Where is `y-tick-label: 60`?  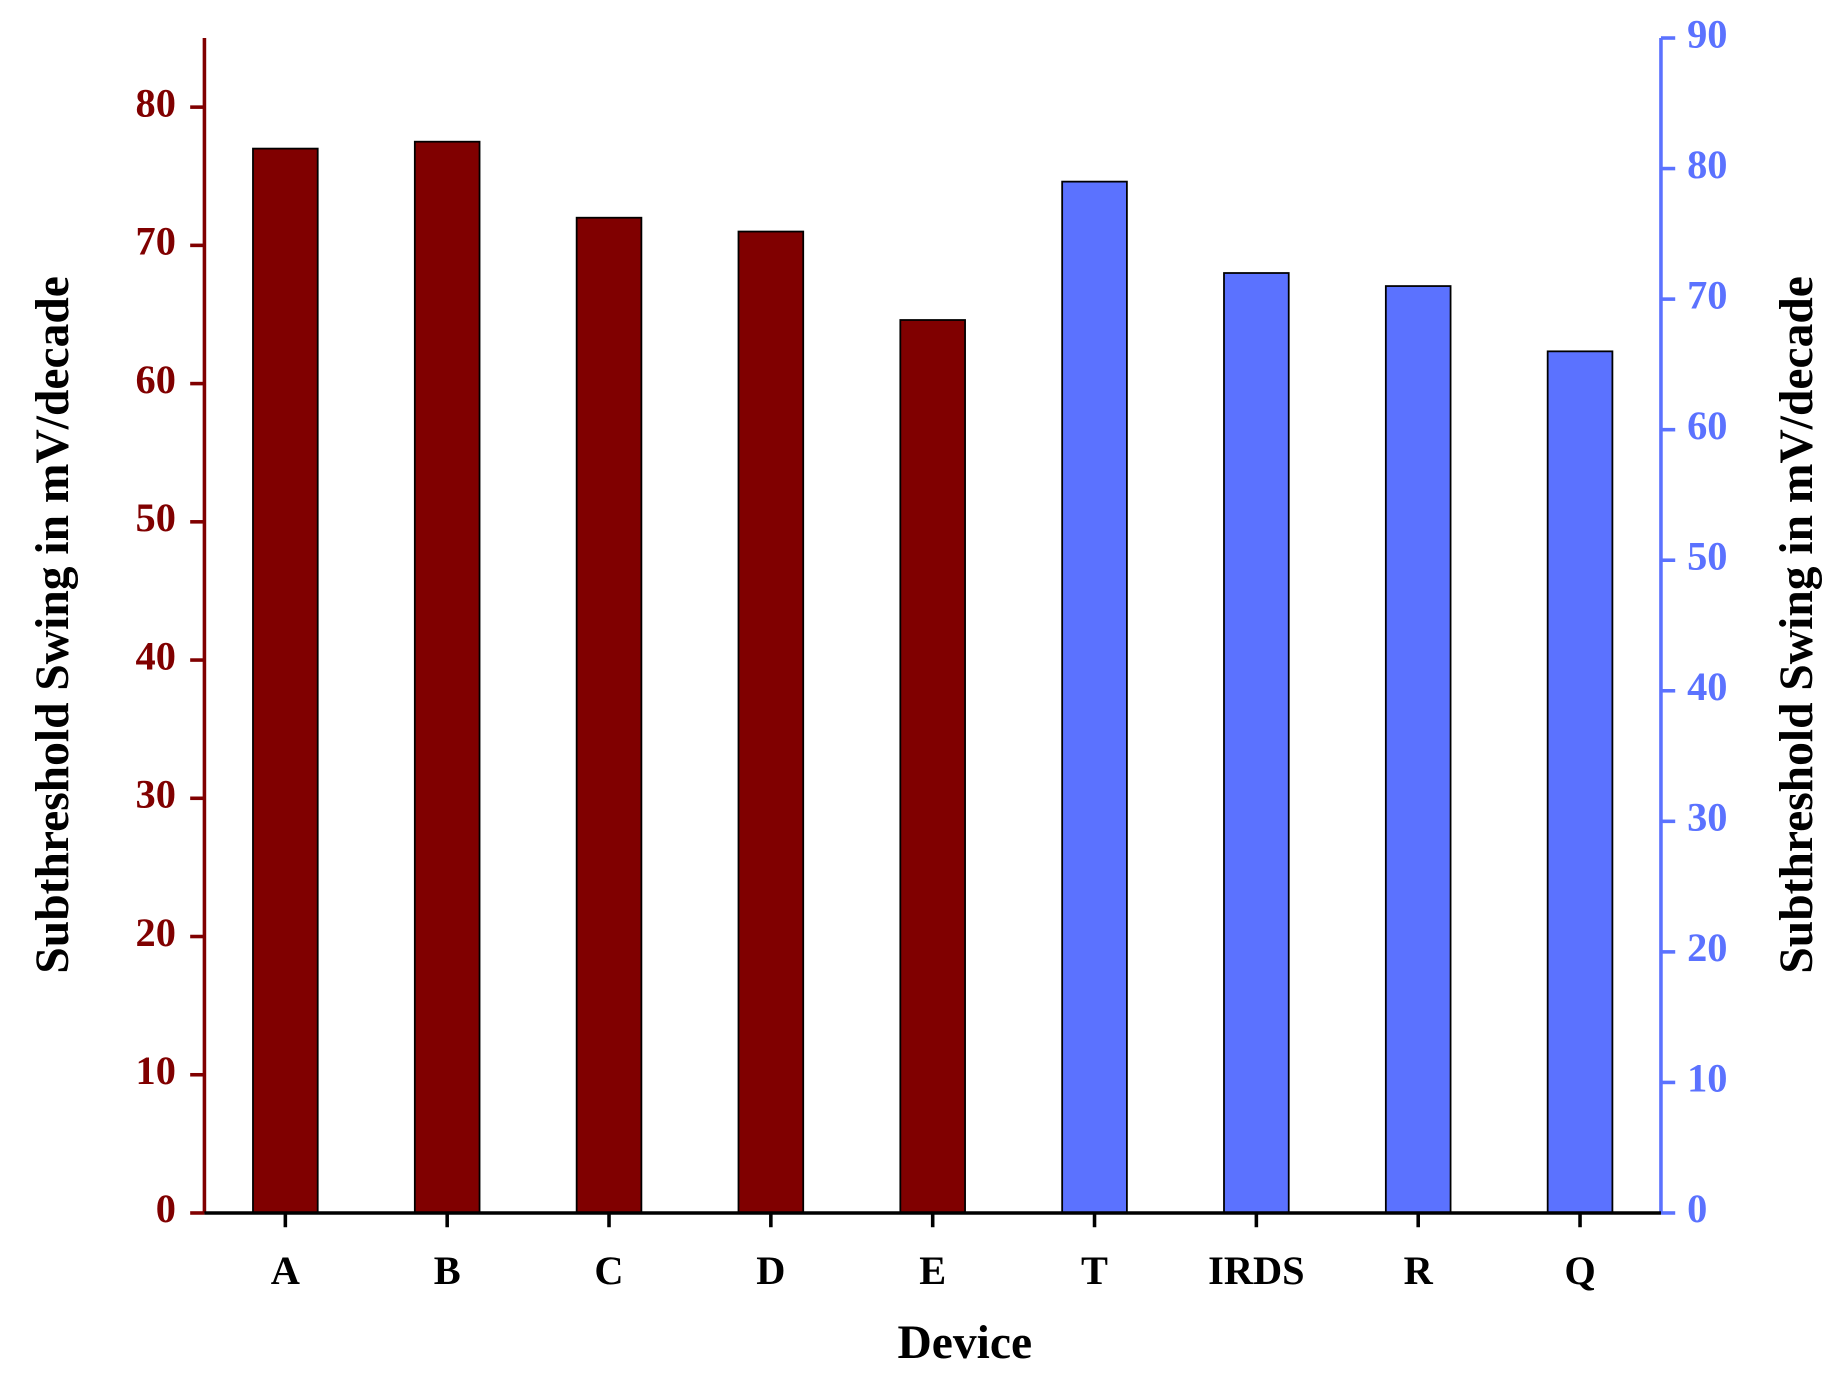
y-tick-label: 60 is located at coordinates (156, 379).